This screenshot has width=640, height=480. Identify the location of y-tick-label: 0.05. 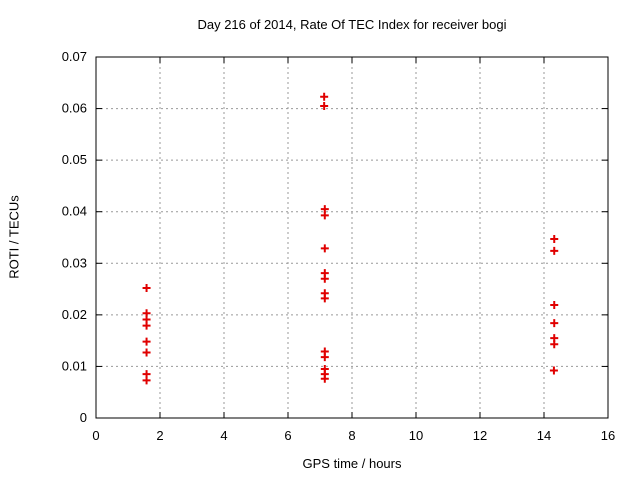
(74, 159).